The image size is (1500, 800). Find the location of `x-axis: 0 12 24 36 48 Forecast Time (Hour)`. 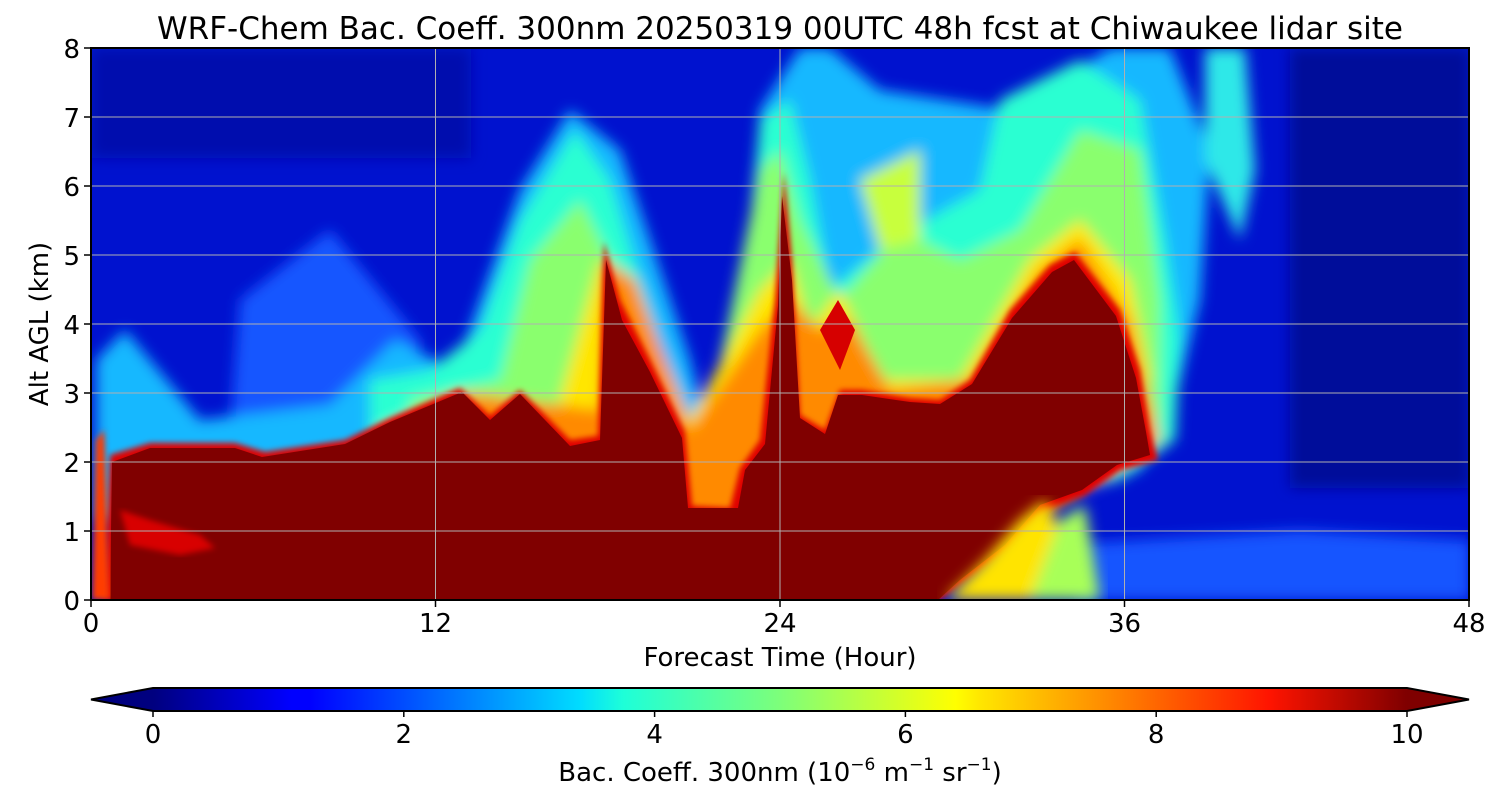

x-axis: 0 12 24 36 48 Forecast Time (Hour) is located at coordinates (784, 636).